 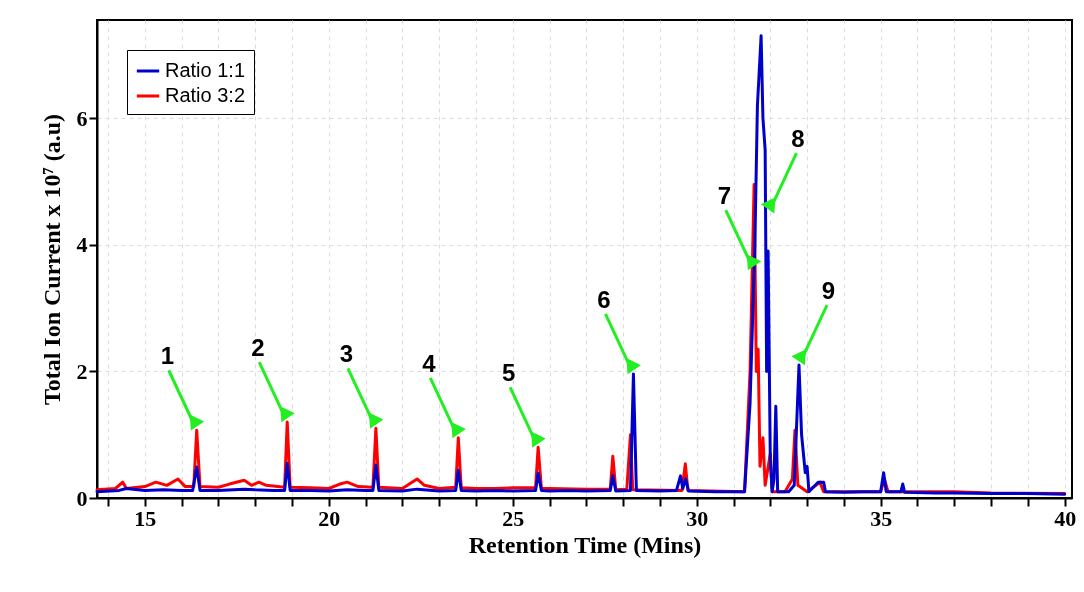 I want to click on legend-label: Ratio 3:2, so click(x=205, y=95).